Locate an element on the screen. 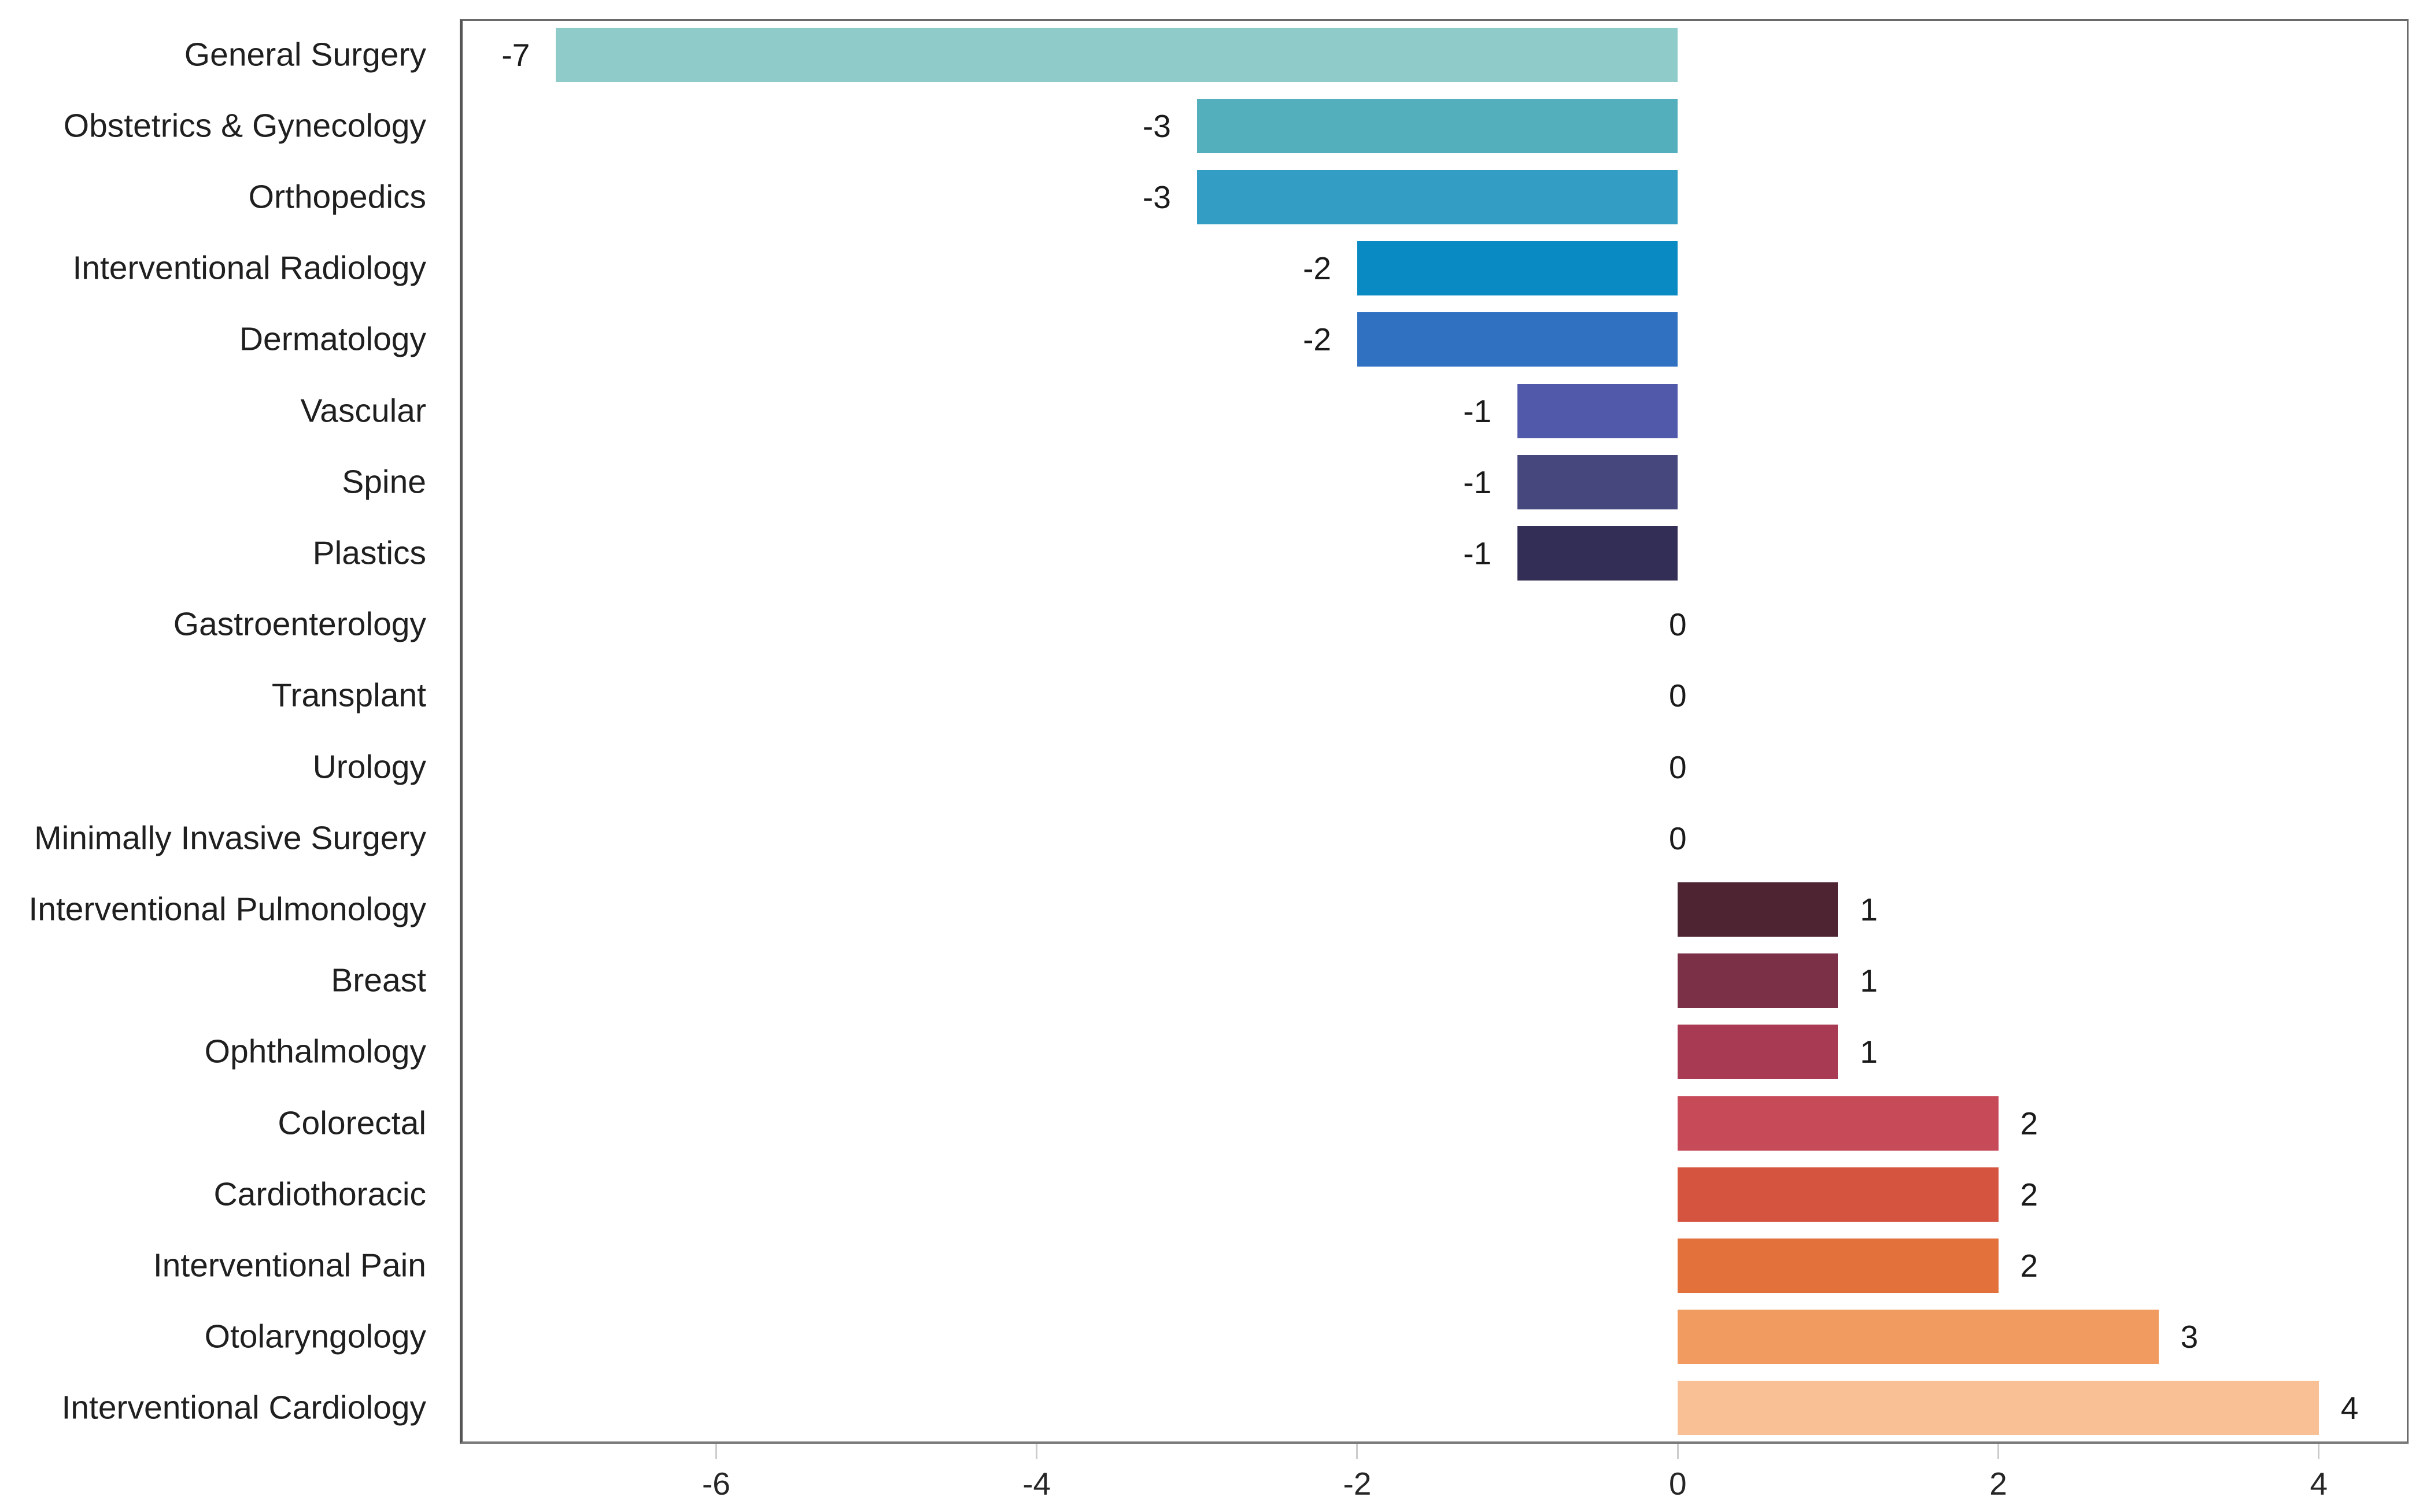 Image resolution: width=2434 pixels, height=1512 pixels. value-label-interventional-pulmonology: 1 is located at coordinates (1869, 909).